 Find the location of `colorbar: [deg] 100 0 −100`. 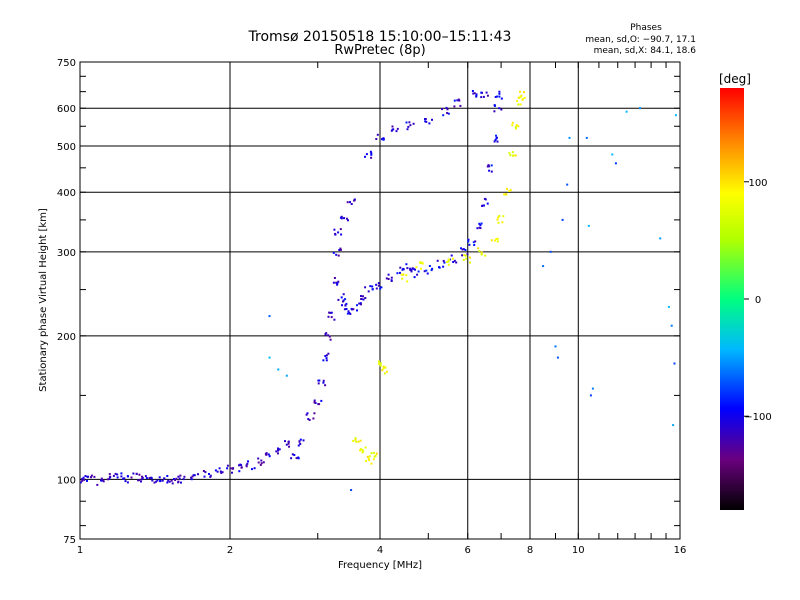

colorbar: [deg] 100 0 −100 is located at coordinates (745, 291).